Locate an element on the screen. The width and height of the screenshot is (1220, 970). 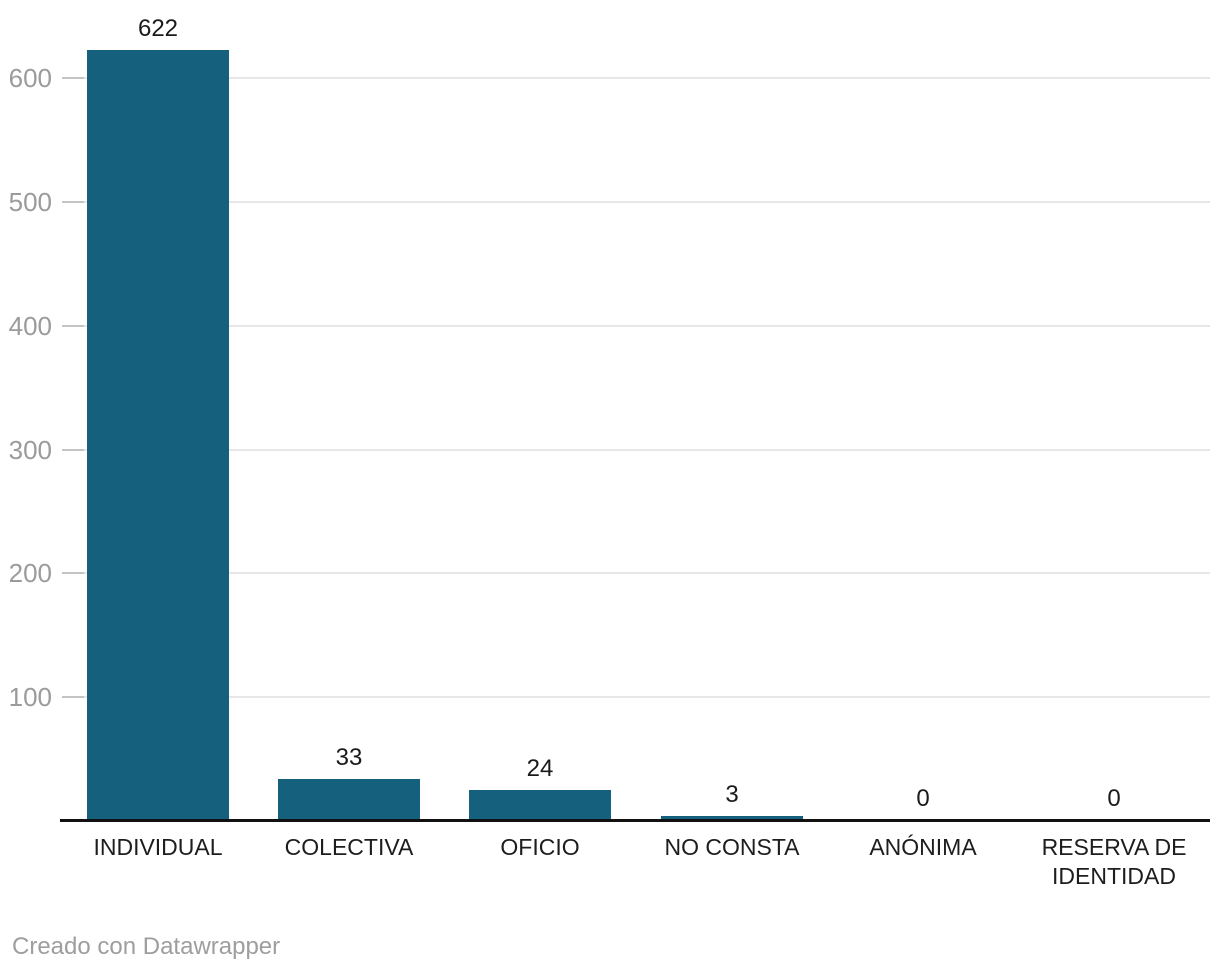
bar-colectiva is located at coordinates (349, 799).